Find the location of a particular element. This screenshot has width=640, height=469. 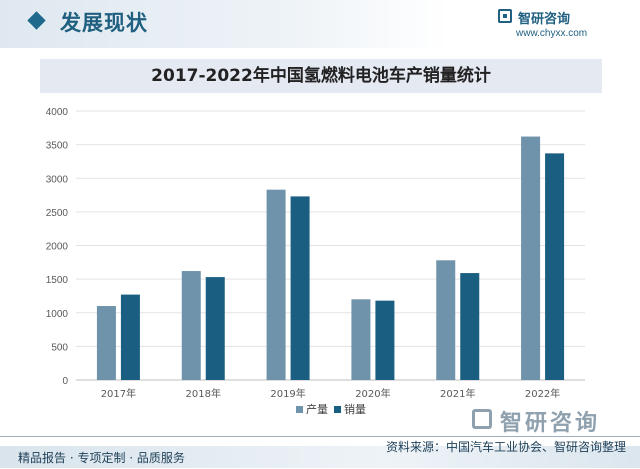

y-tick-label: 0 is located at coordinates (65, 381).